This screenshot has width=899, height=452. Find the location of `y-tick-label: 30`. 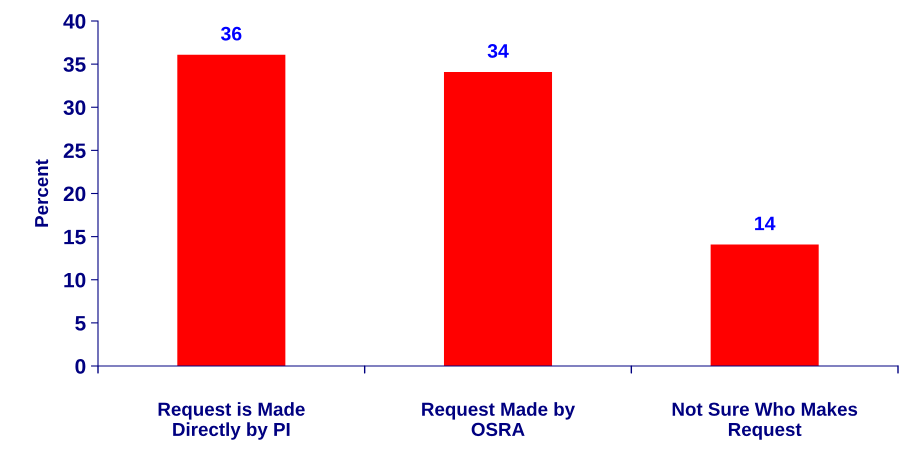

y-tick-label: 30 is located at coordinates (75, 108).